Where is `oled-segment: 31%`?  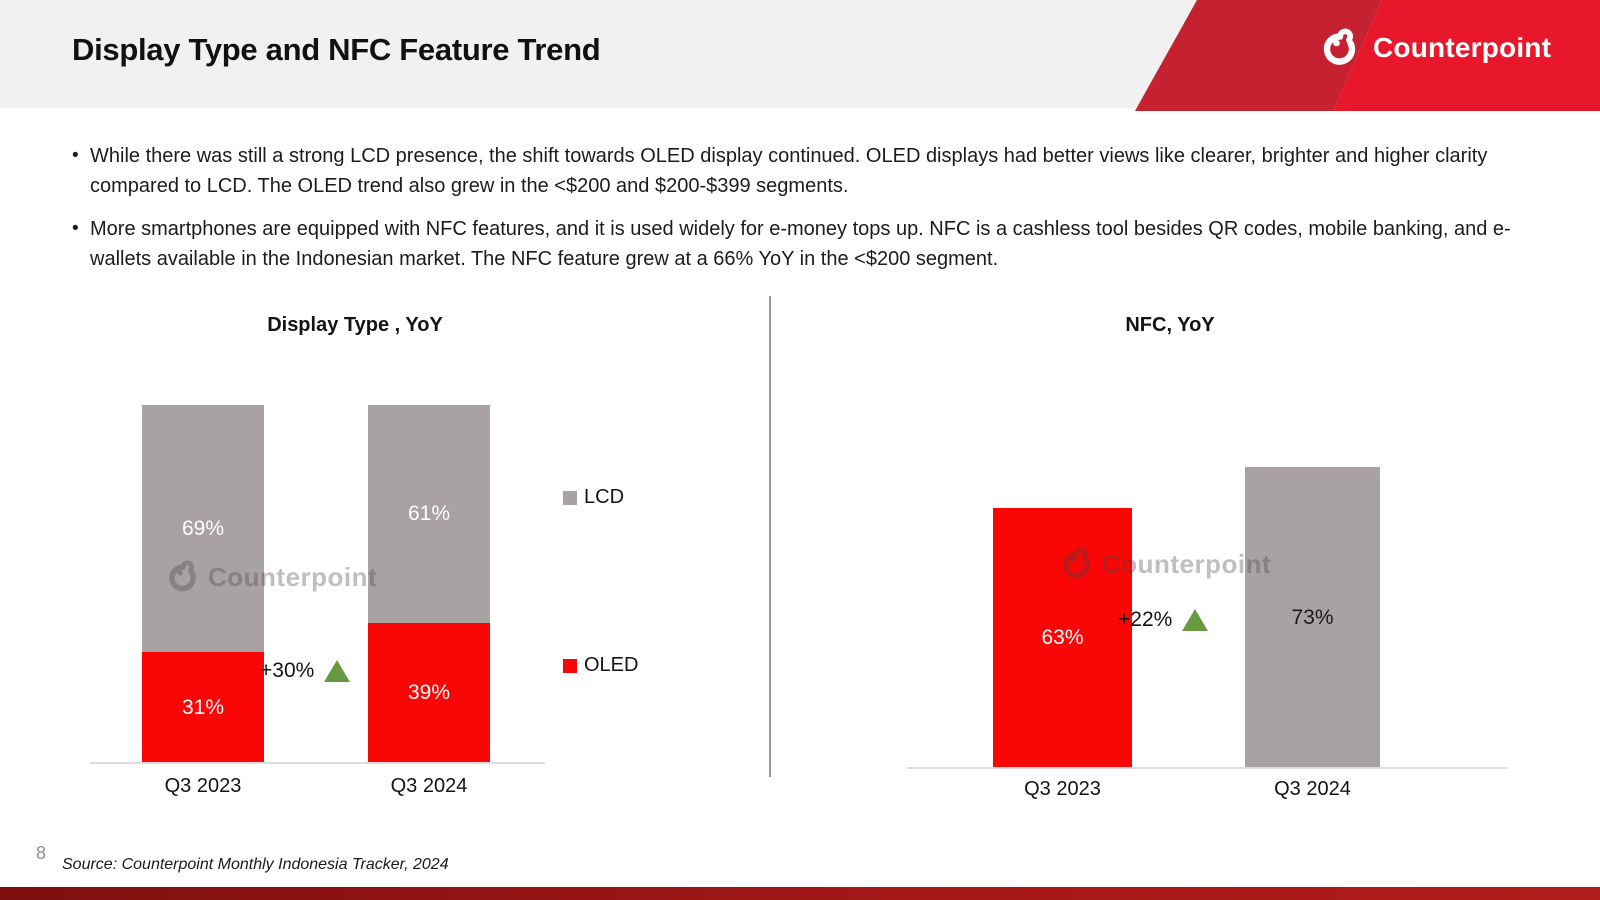 oled-segment: 31% is located at coordinates (203, 707).